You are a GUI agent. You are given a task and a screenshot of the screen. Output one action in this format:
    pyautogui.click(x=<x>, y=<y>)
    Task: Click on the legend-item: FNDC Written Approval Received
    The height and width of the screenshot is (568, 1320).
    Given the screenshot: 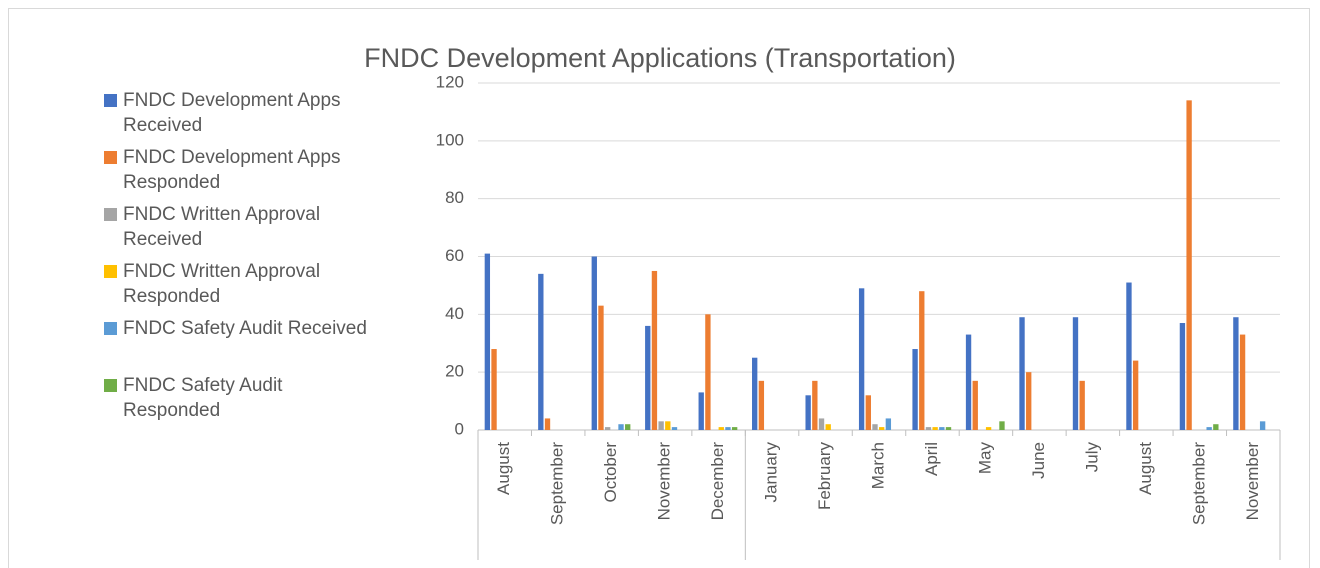 What is the action you would take?
    pyautogui.click(x=249, y=230)
    